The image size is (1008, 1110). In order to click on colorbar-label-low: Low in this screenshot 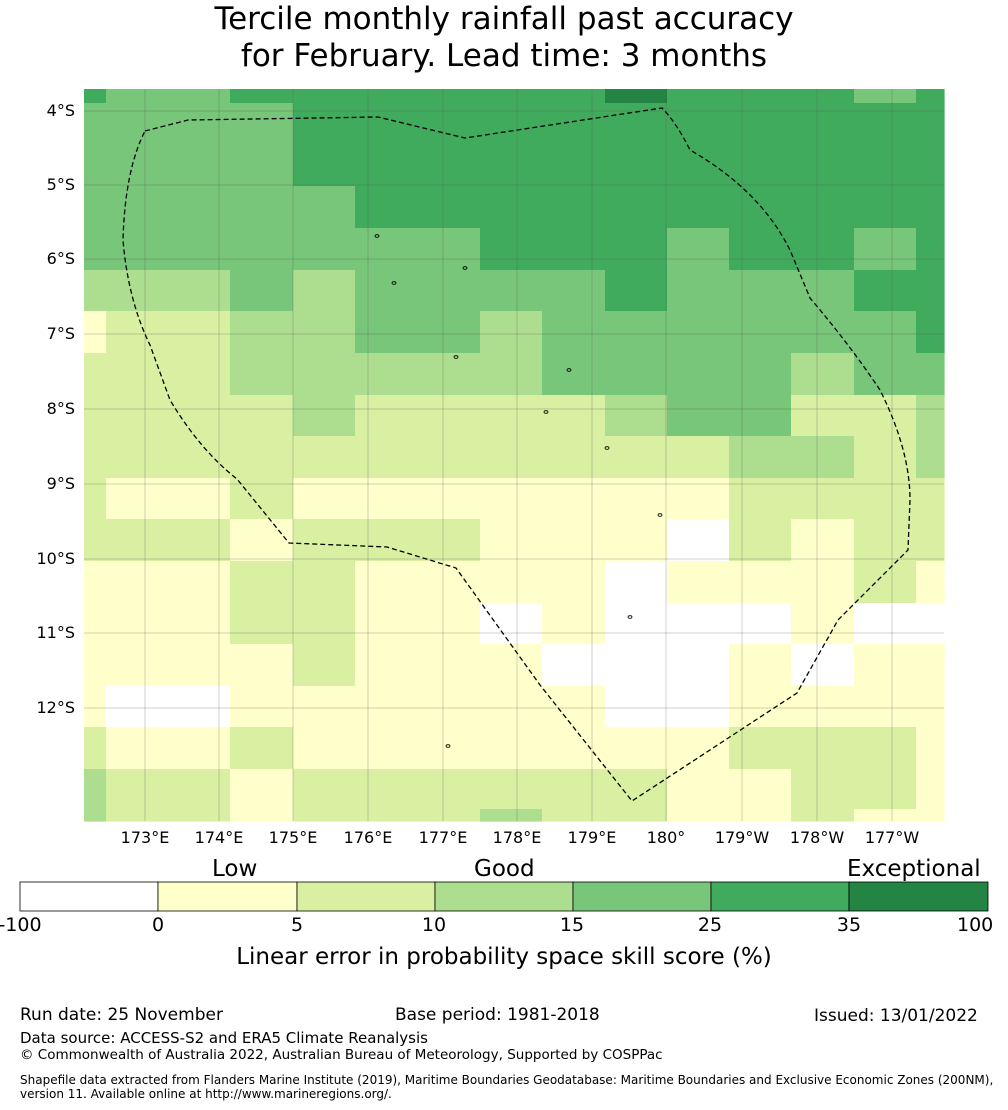, I will do `click(235, 869)`.